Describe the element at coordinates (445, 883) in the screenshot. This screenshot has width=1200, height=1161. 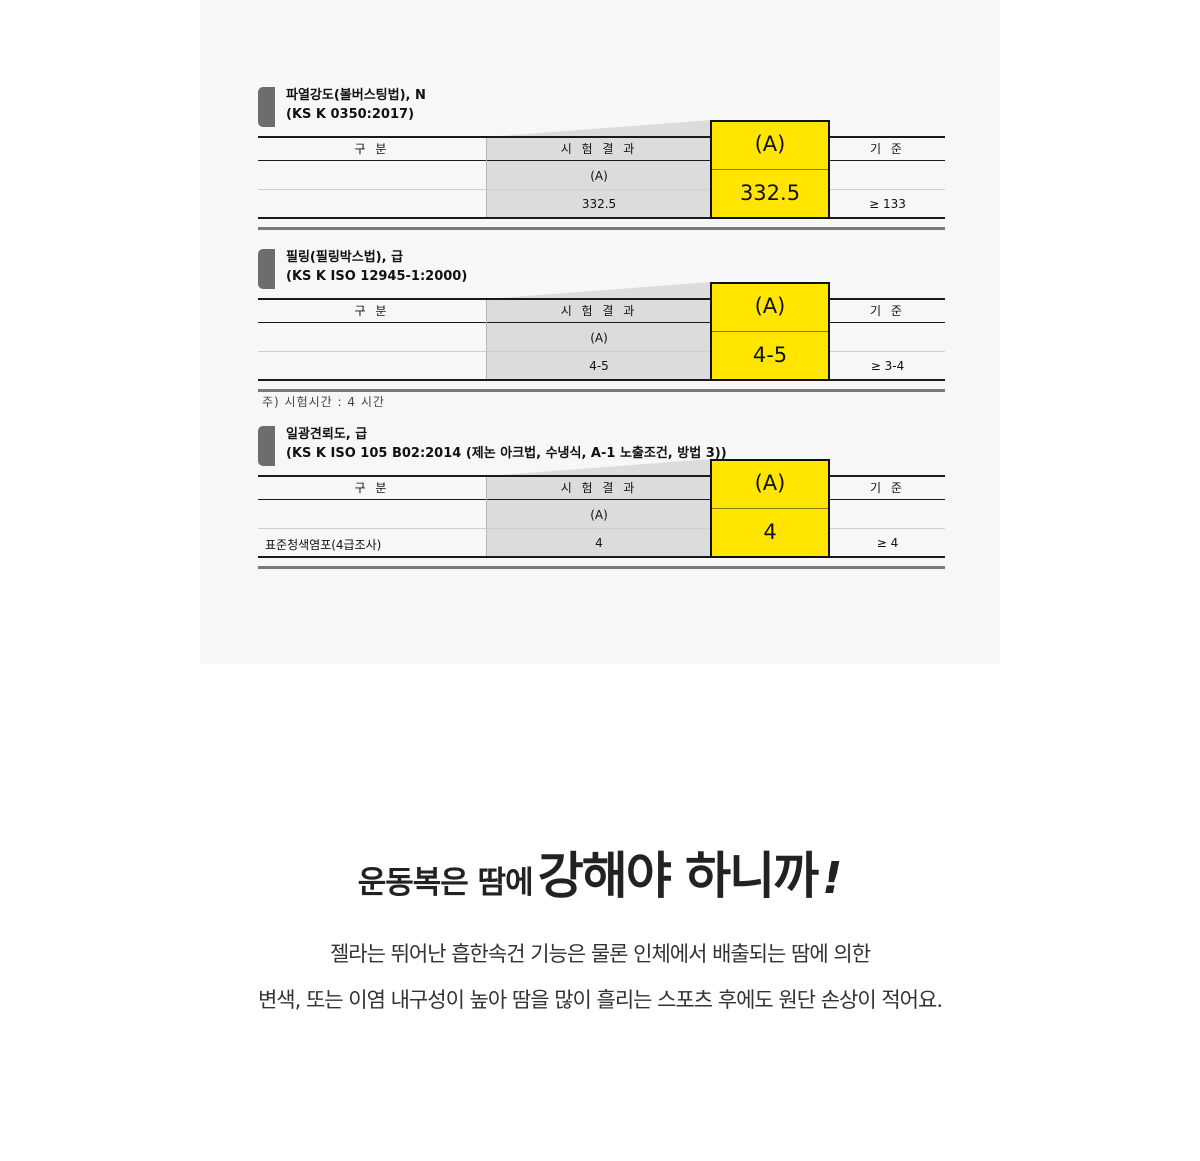
I see `headline-part1: 운동복은 땀에` at that location.